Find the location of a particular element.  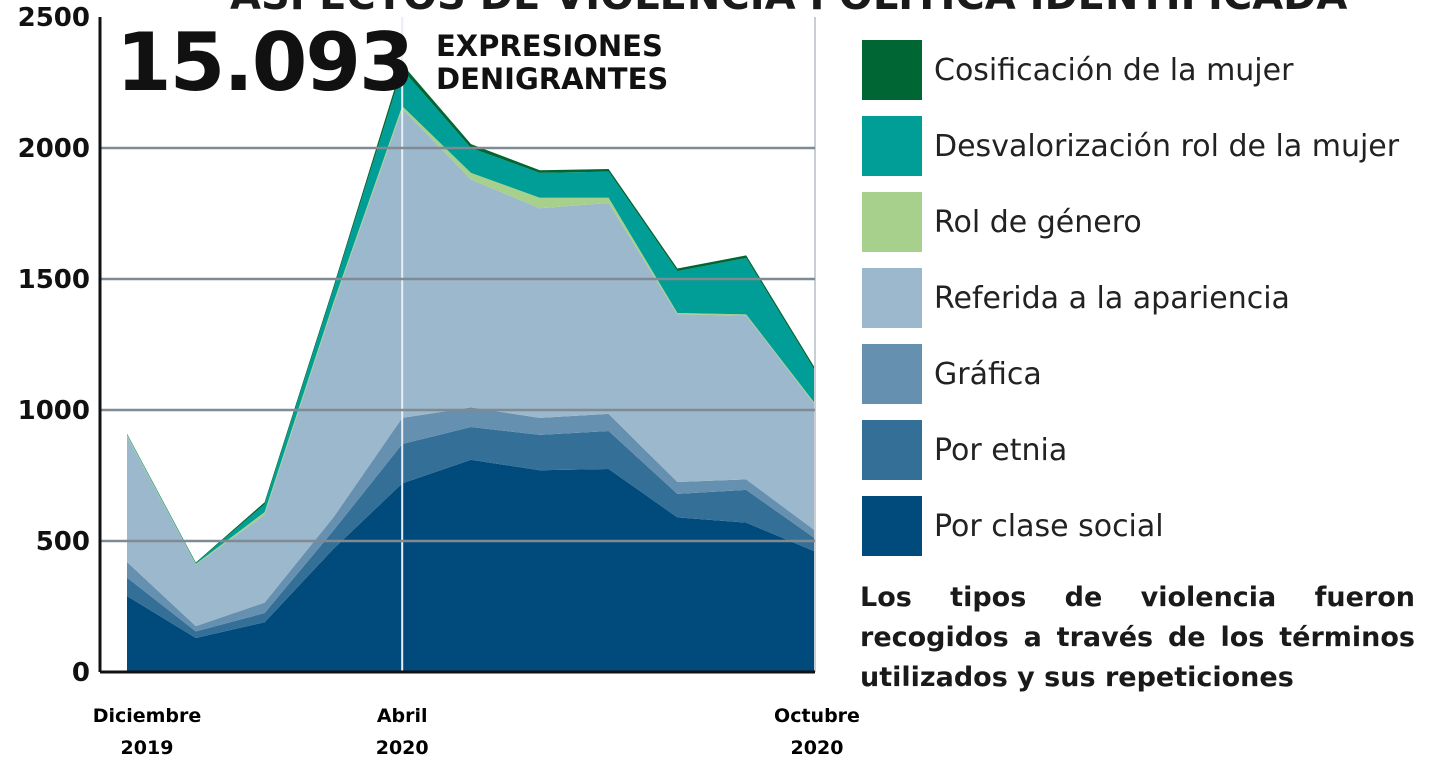

annotation-number: 15.093 is located at coordinates (265, 62).